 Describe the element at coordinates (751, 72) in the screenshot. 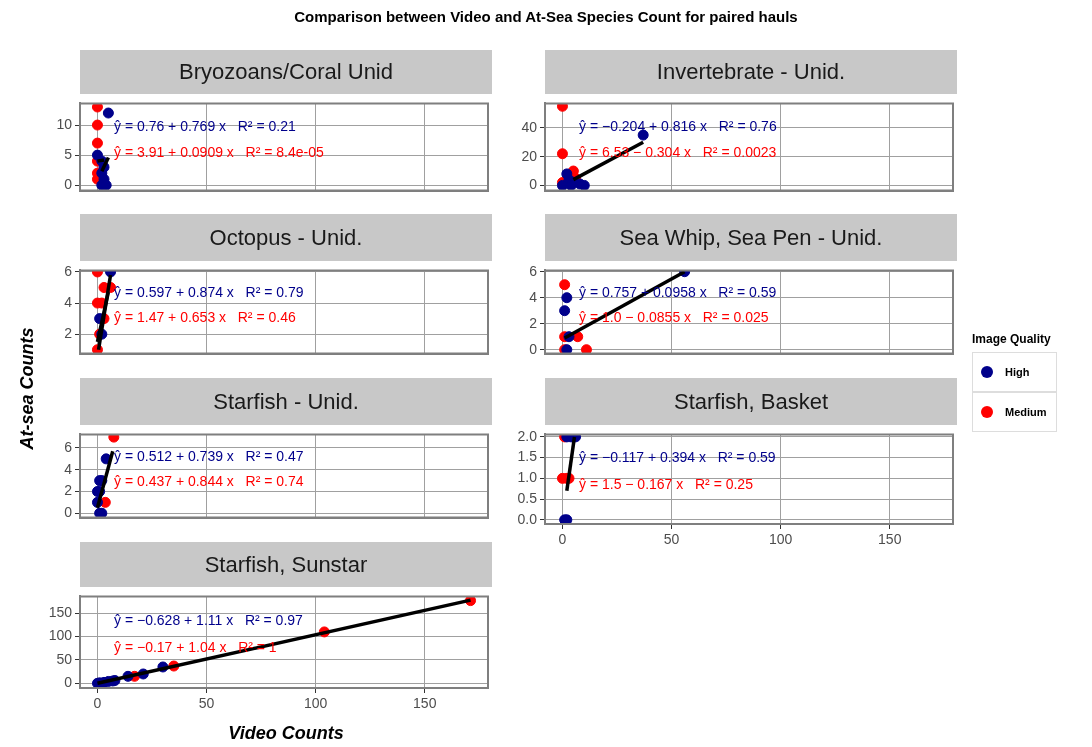

I see `chart-title: Invertebrate - Unid.` at that location.